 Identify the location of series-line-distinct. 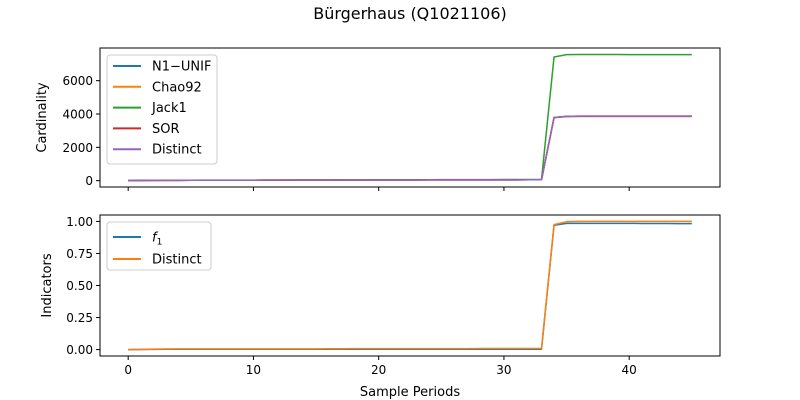
(410, 148).